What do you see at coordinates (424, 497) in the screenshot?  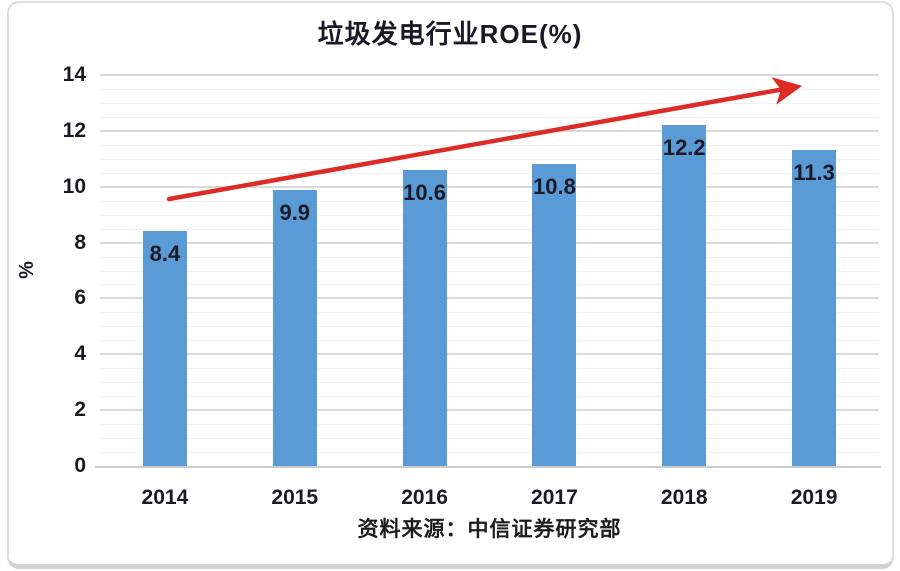 I see `x-tick-label: 2016` at bounding box center [424, 497].